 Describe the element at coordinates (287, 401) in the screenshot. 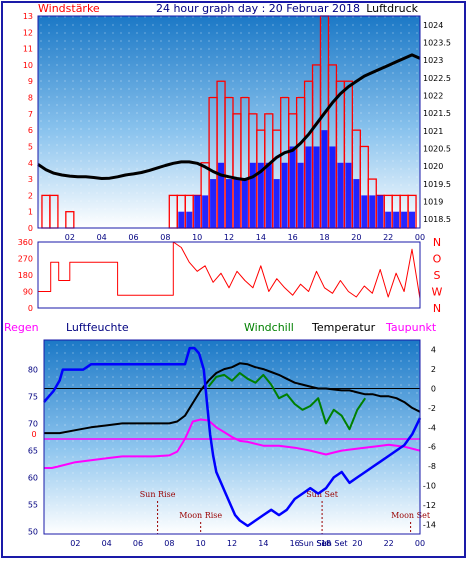

I see `windchill-line` at that location.